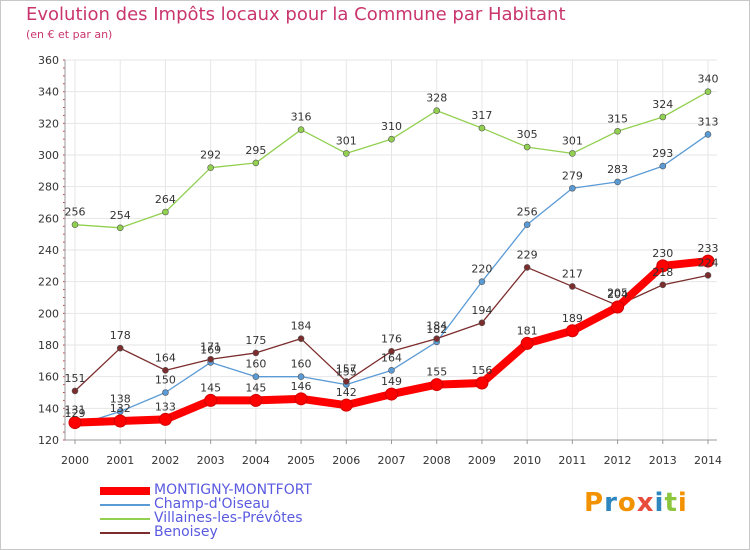 The image size is (750, 550). I want to click on y-tick-label: 200, so click(48, 313).